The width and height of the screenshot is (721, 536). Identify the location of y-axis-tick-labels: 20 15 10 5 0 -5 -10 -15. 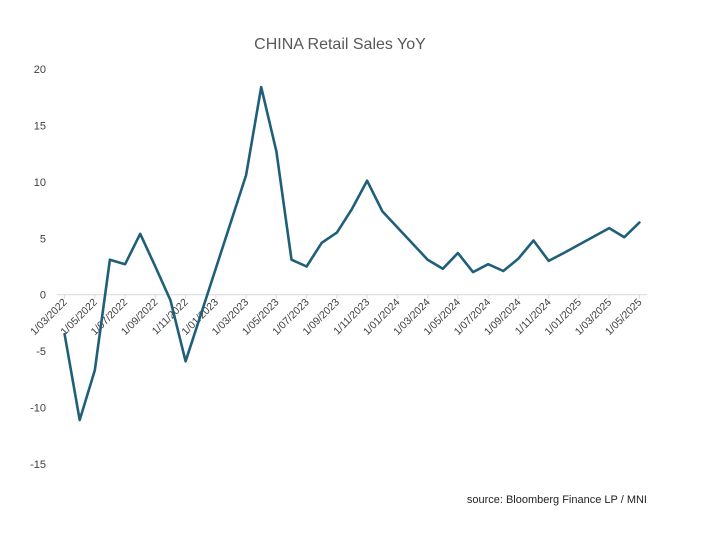
(38, 267).